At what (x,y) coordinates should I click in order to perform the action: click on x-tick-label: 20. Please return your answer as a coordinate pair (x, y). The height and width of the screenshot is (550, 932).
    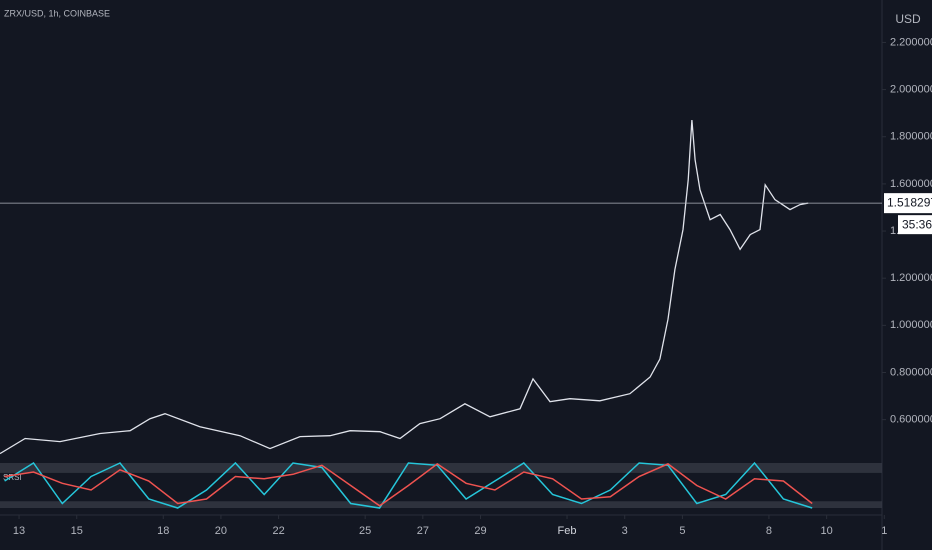
    Looking at the image, I should click on (221, 531).